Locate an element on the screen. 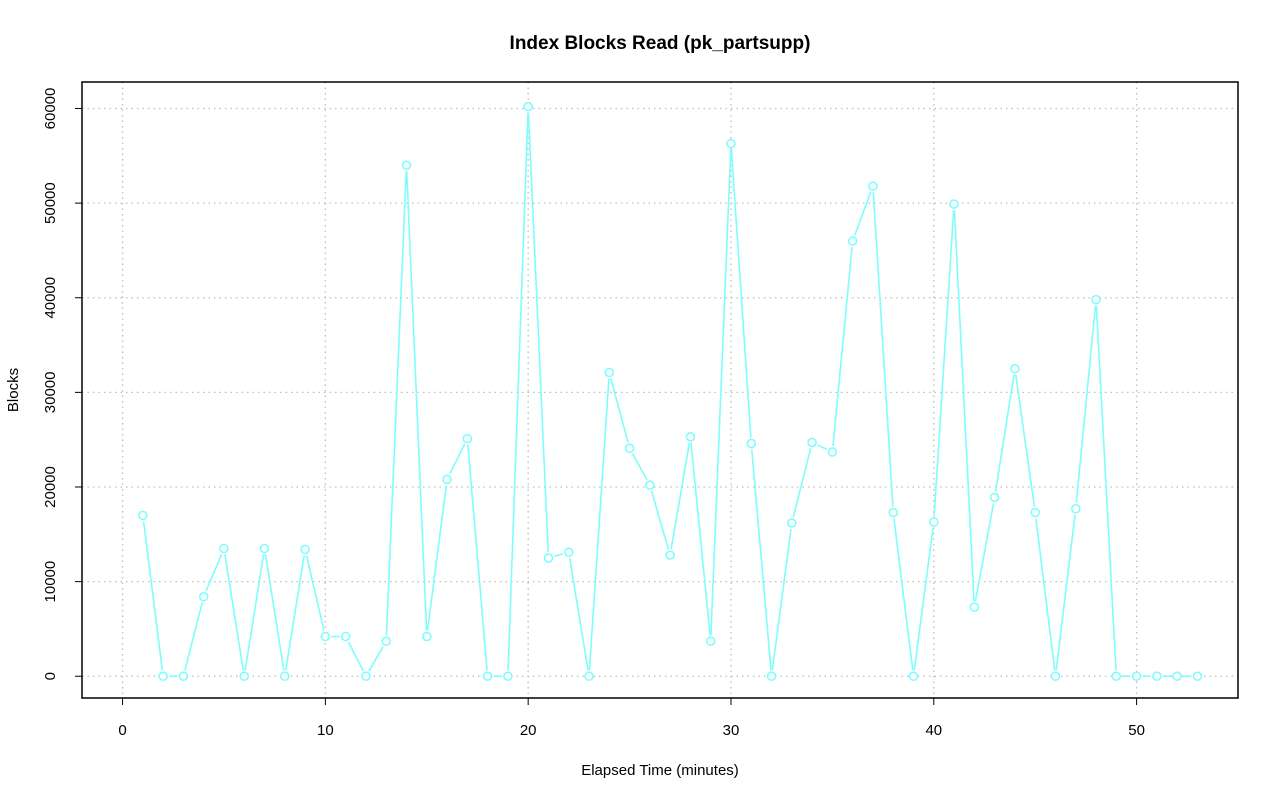 This screenshot has height=801, width=1280. x-axis-label: Elapsed Time (minutes) is located at coordinates (660, 770).